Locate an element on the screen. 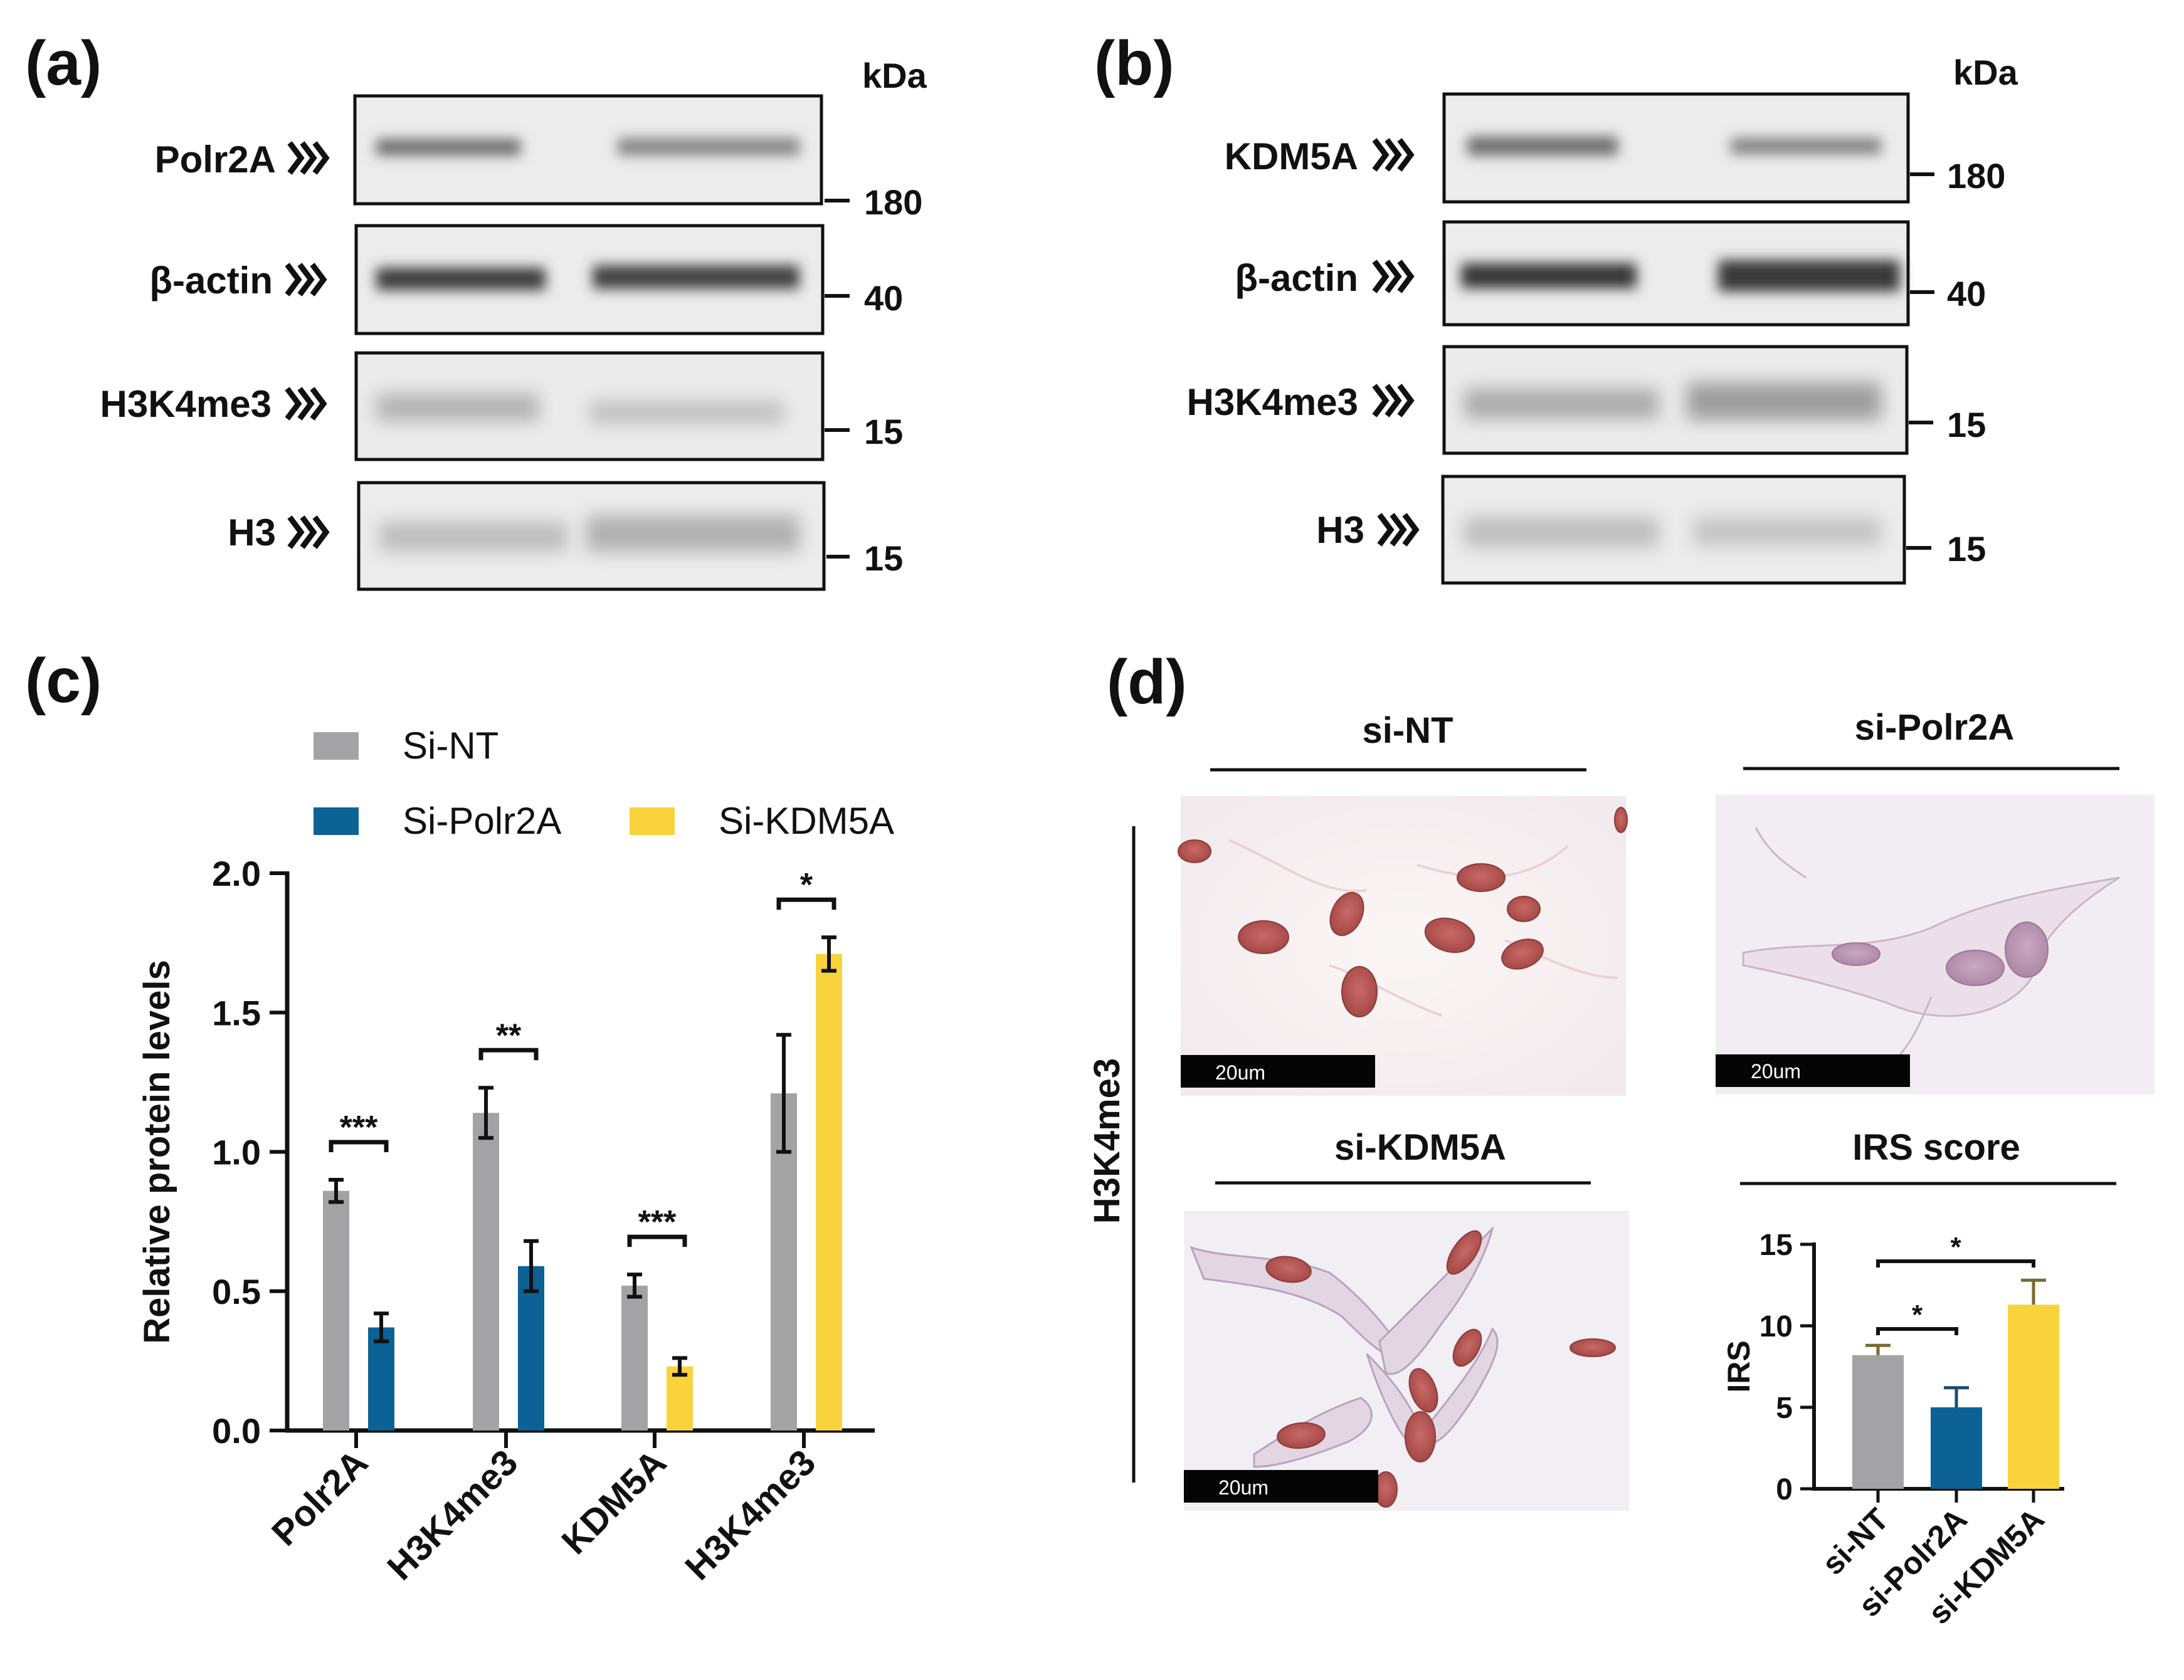  image-title-si-kdm5a: si-KDM5A is located at coordinates (1420, 1148).